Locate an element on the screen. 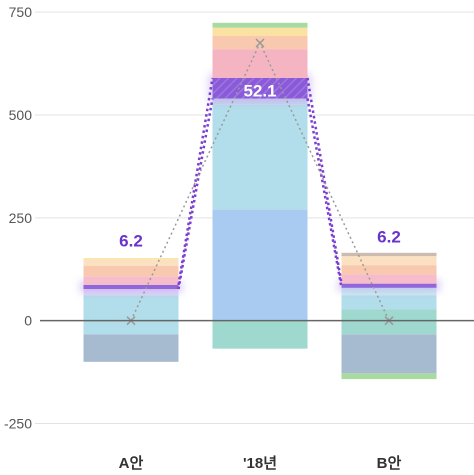 This screenshot has height=475, width=474. y-tick-label: -250 is located at coordinates (18, 424).